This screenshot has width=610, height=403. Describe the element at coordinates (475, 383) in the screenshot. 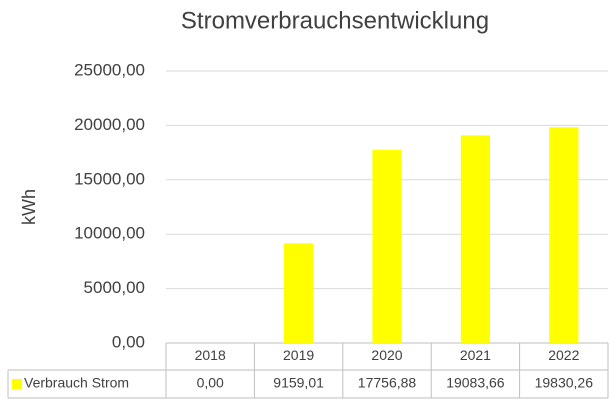

I see `data-table-value: 19083,66` at that location.